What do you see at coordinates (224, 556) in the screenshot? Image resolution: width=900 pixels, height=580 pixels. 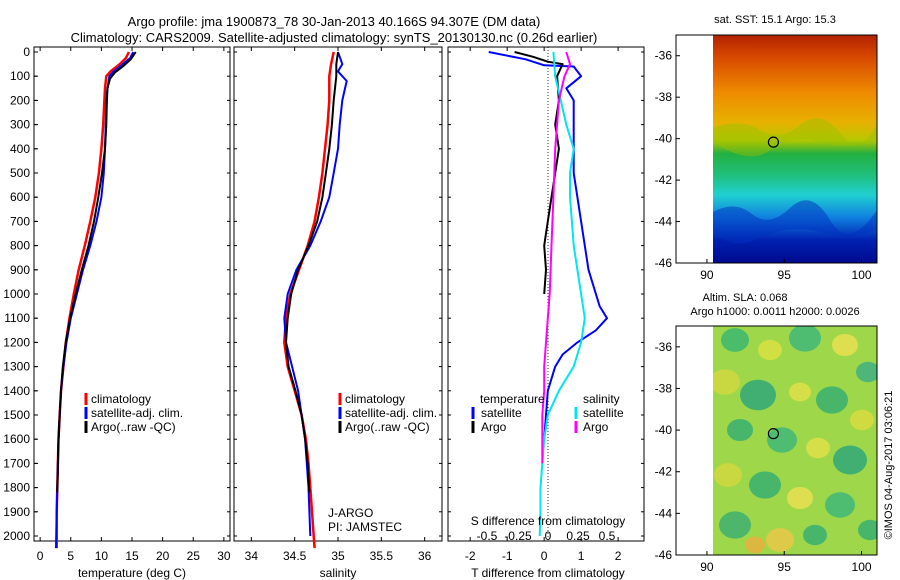 I see `x-tick-label: 30` at bounding box center [224, 556].